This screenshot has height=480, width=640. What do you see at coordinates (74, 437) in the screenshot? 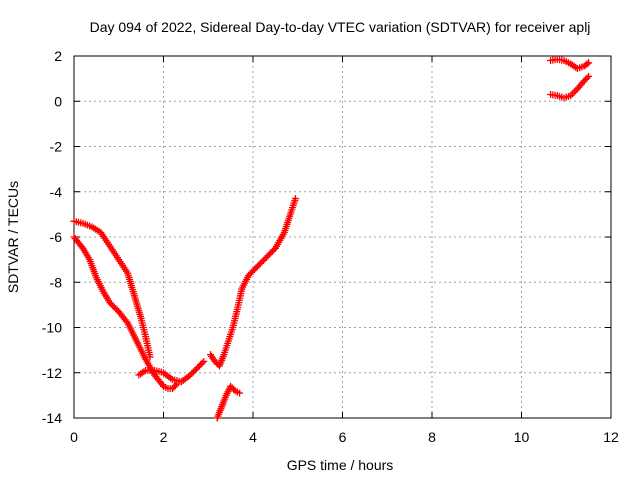
I see `x-tick-label: 0` at bounding box center [74, 437].